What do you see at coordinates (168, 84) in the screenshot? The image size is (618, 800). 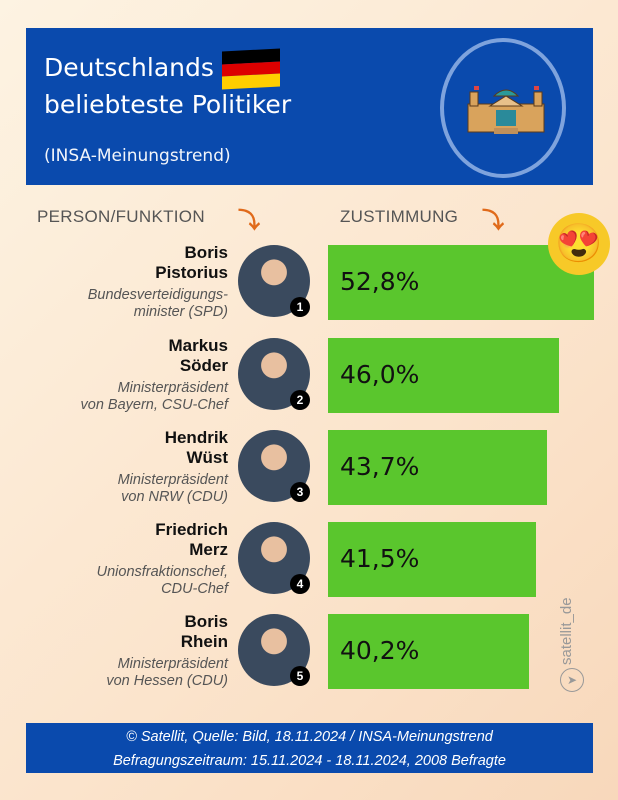 I see `page-title: Deutschlands beliebteste Politiker` at bounding box center [168, 84].